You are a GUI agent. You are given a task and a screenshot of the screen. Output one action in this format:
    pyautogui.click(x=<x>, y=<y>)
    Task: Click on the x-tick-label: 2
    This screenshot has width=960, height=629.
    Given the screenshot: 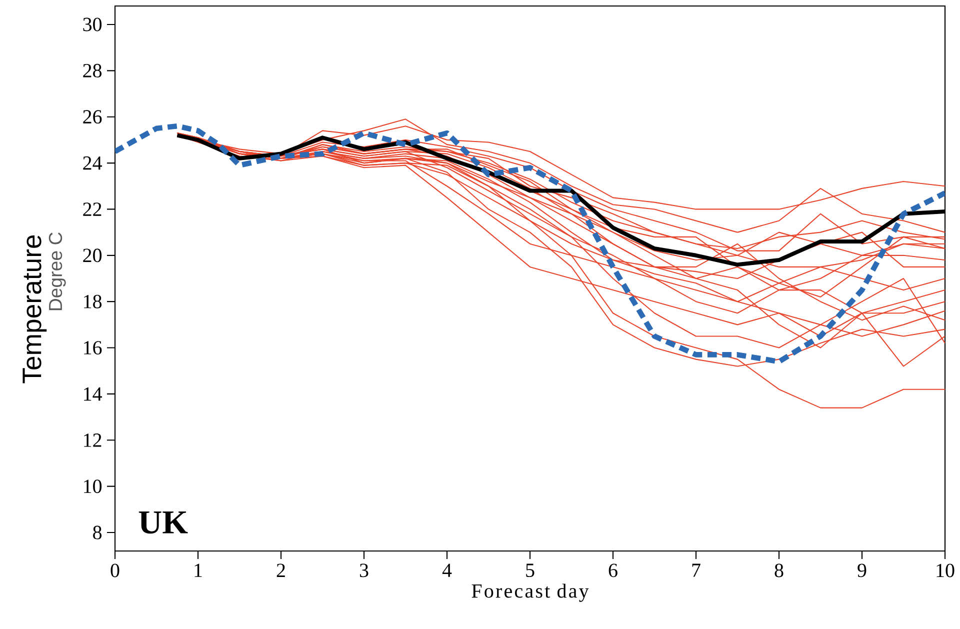 What is the action you would take?
    pyautogui.click(x=280, y=570)
    